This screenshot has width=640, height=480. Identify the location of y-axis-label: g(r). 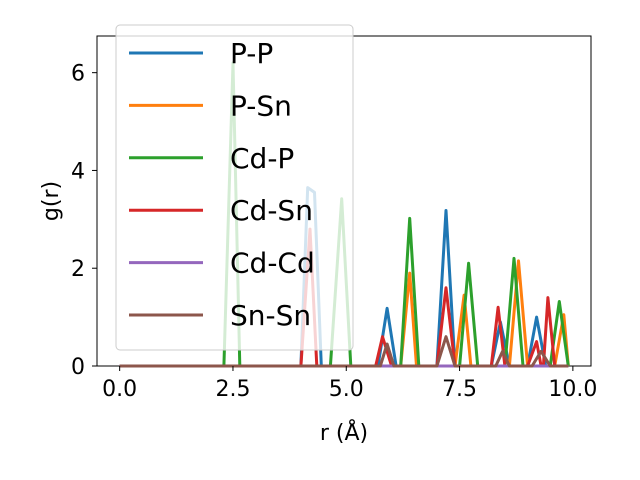
(51, 201).